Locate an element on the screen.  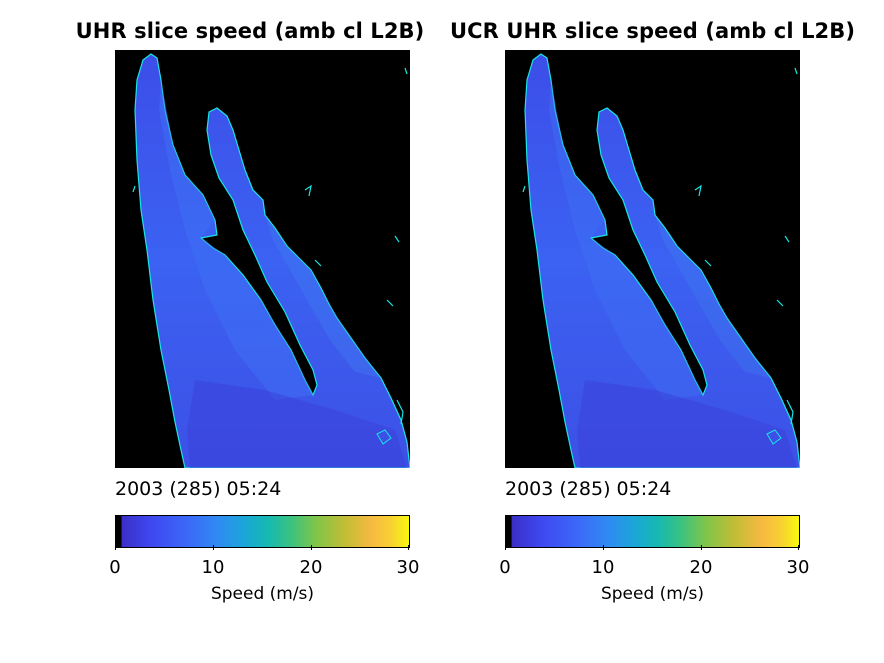
panel-title: UCR UHR slice speed (amb cl L2B) is located at coordinates (653, 31).